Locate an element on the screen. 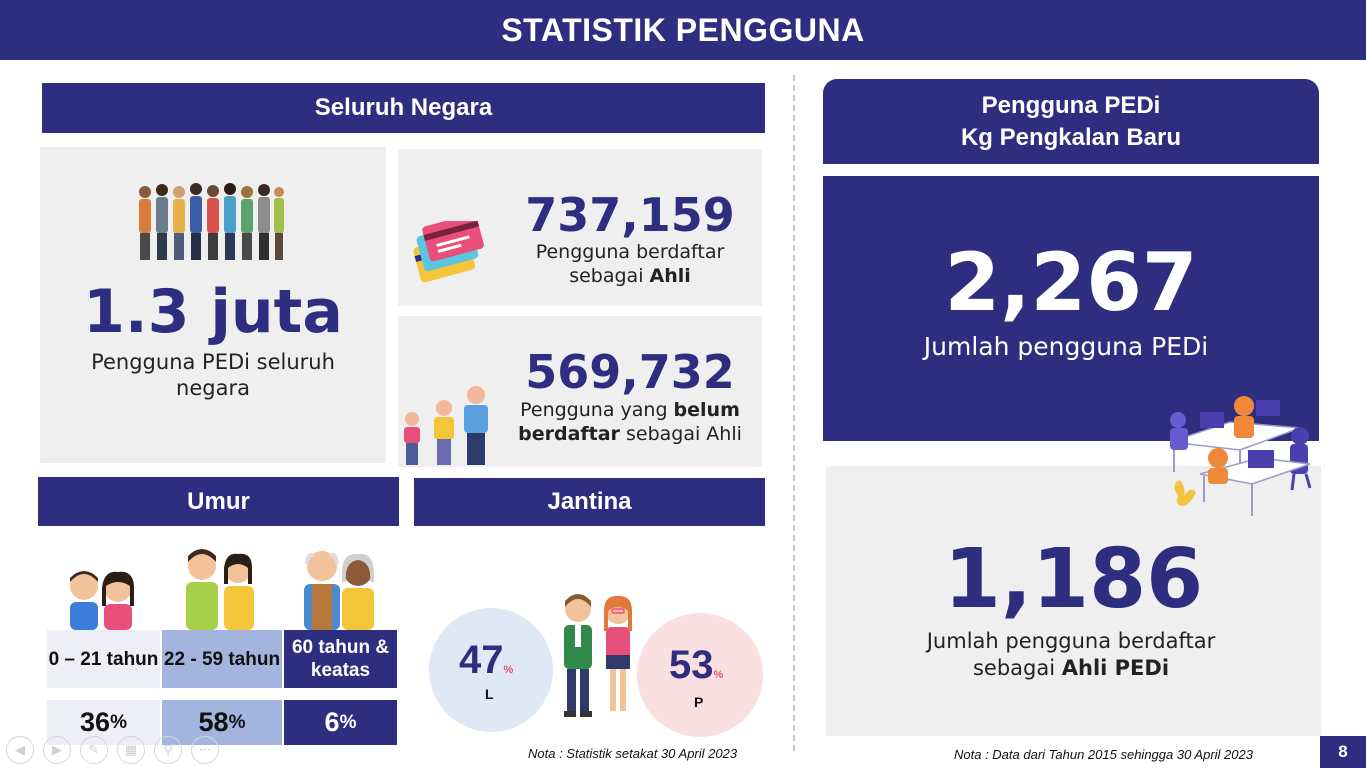 Image resolution: width=1366 pixels, height=768 pixels. more-icon: ⋯ is located at coordinates (205, 750).